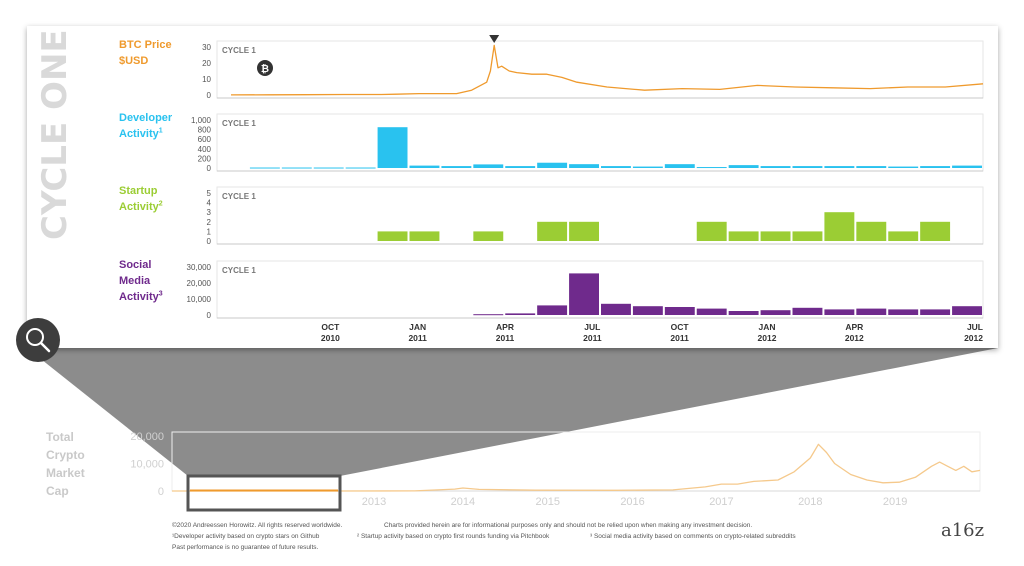  What do you see at coordinates (600, 215) in the screenshot?
I see `startup-plot-area` at bounding box center [600, 215].